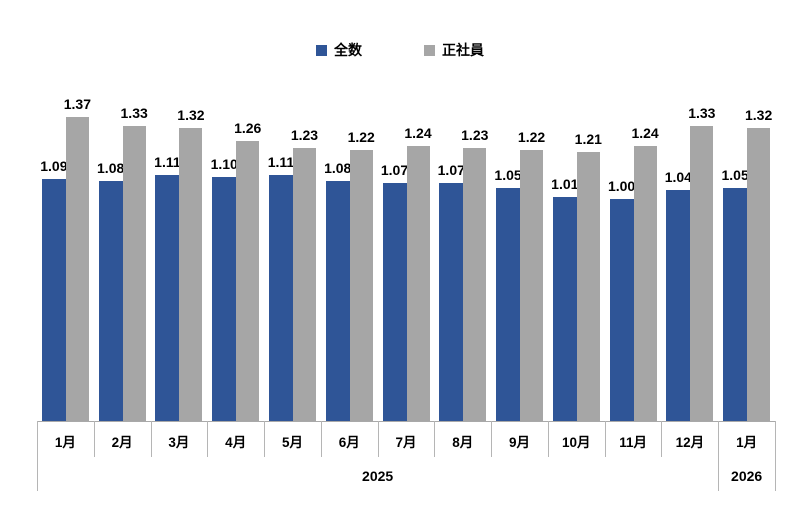 This screenshot has width=800, height=526. Describe the element at coordinates (645, 133) in the screenshot. I see `value-label-正社員-10: 1.24` at that location.